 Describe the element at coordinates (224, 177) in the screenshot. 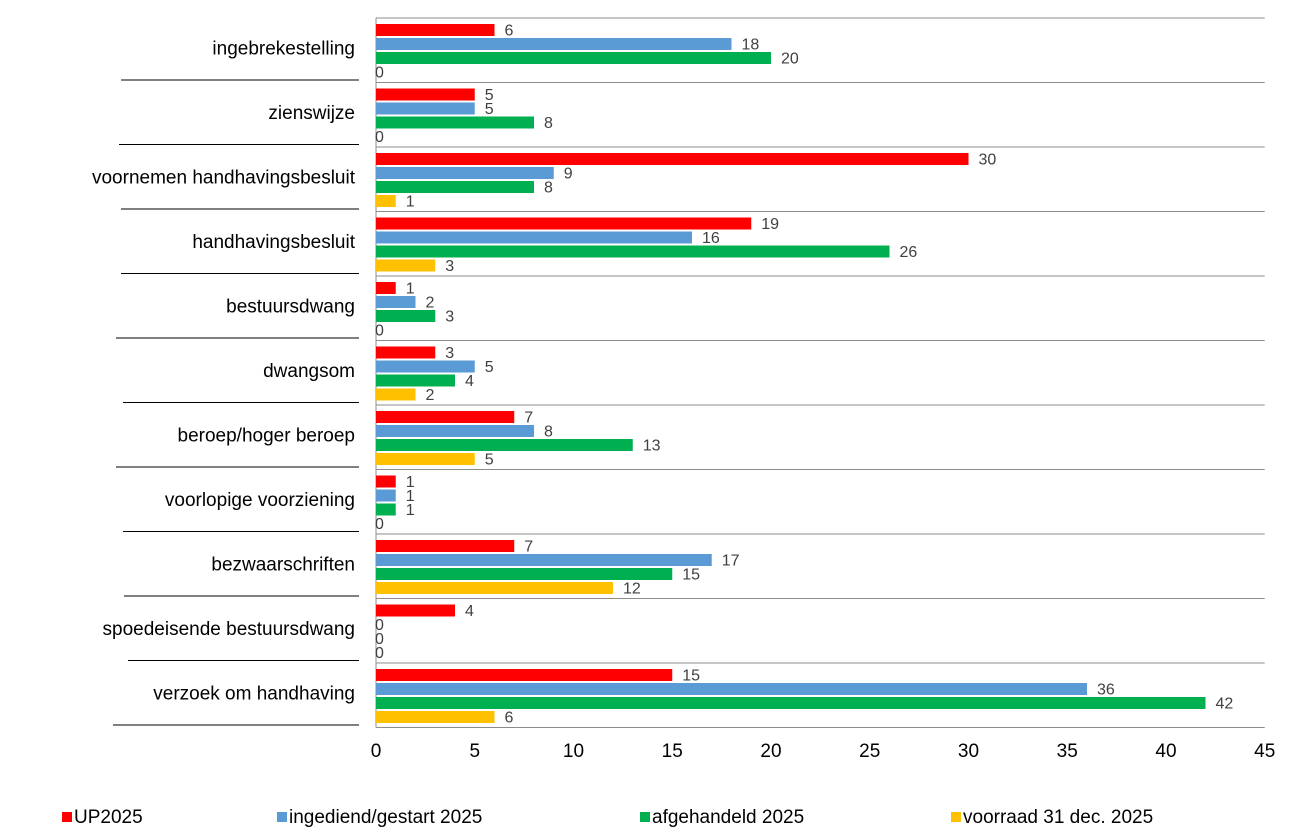

I see `category-label: voornemen handhavingsbesluit` at that location.